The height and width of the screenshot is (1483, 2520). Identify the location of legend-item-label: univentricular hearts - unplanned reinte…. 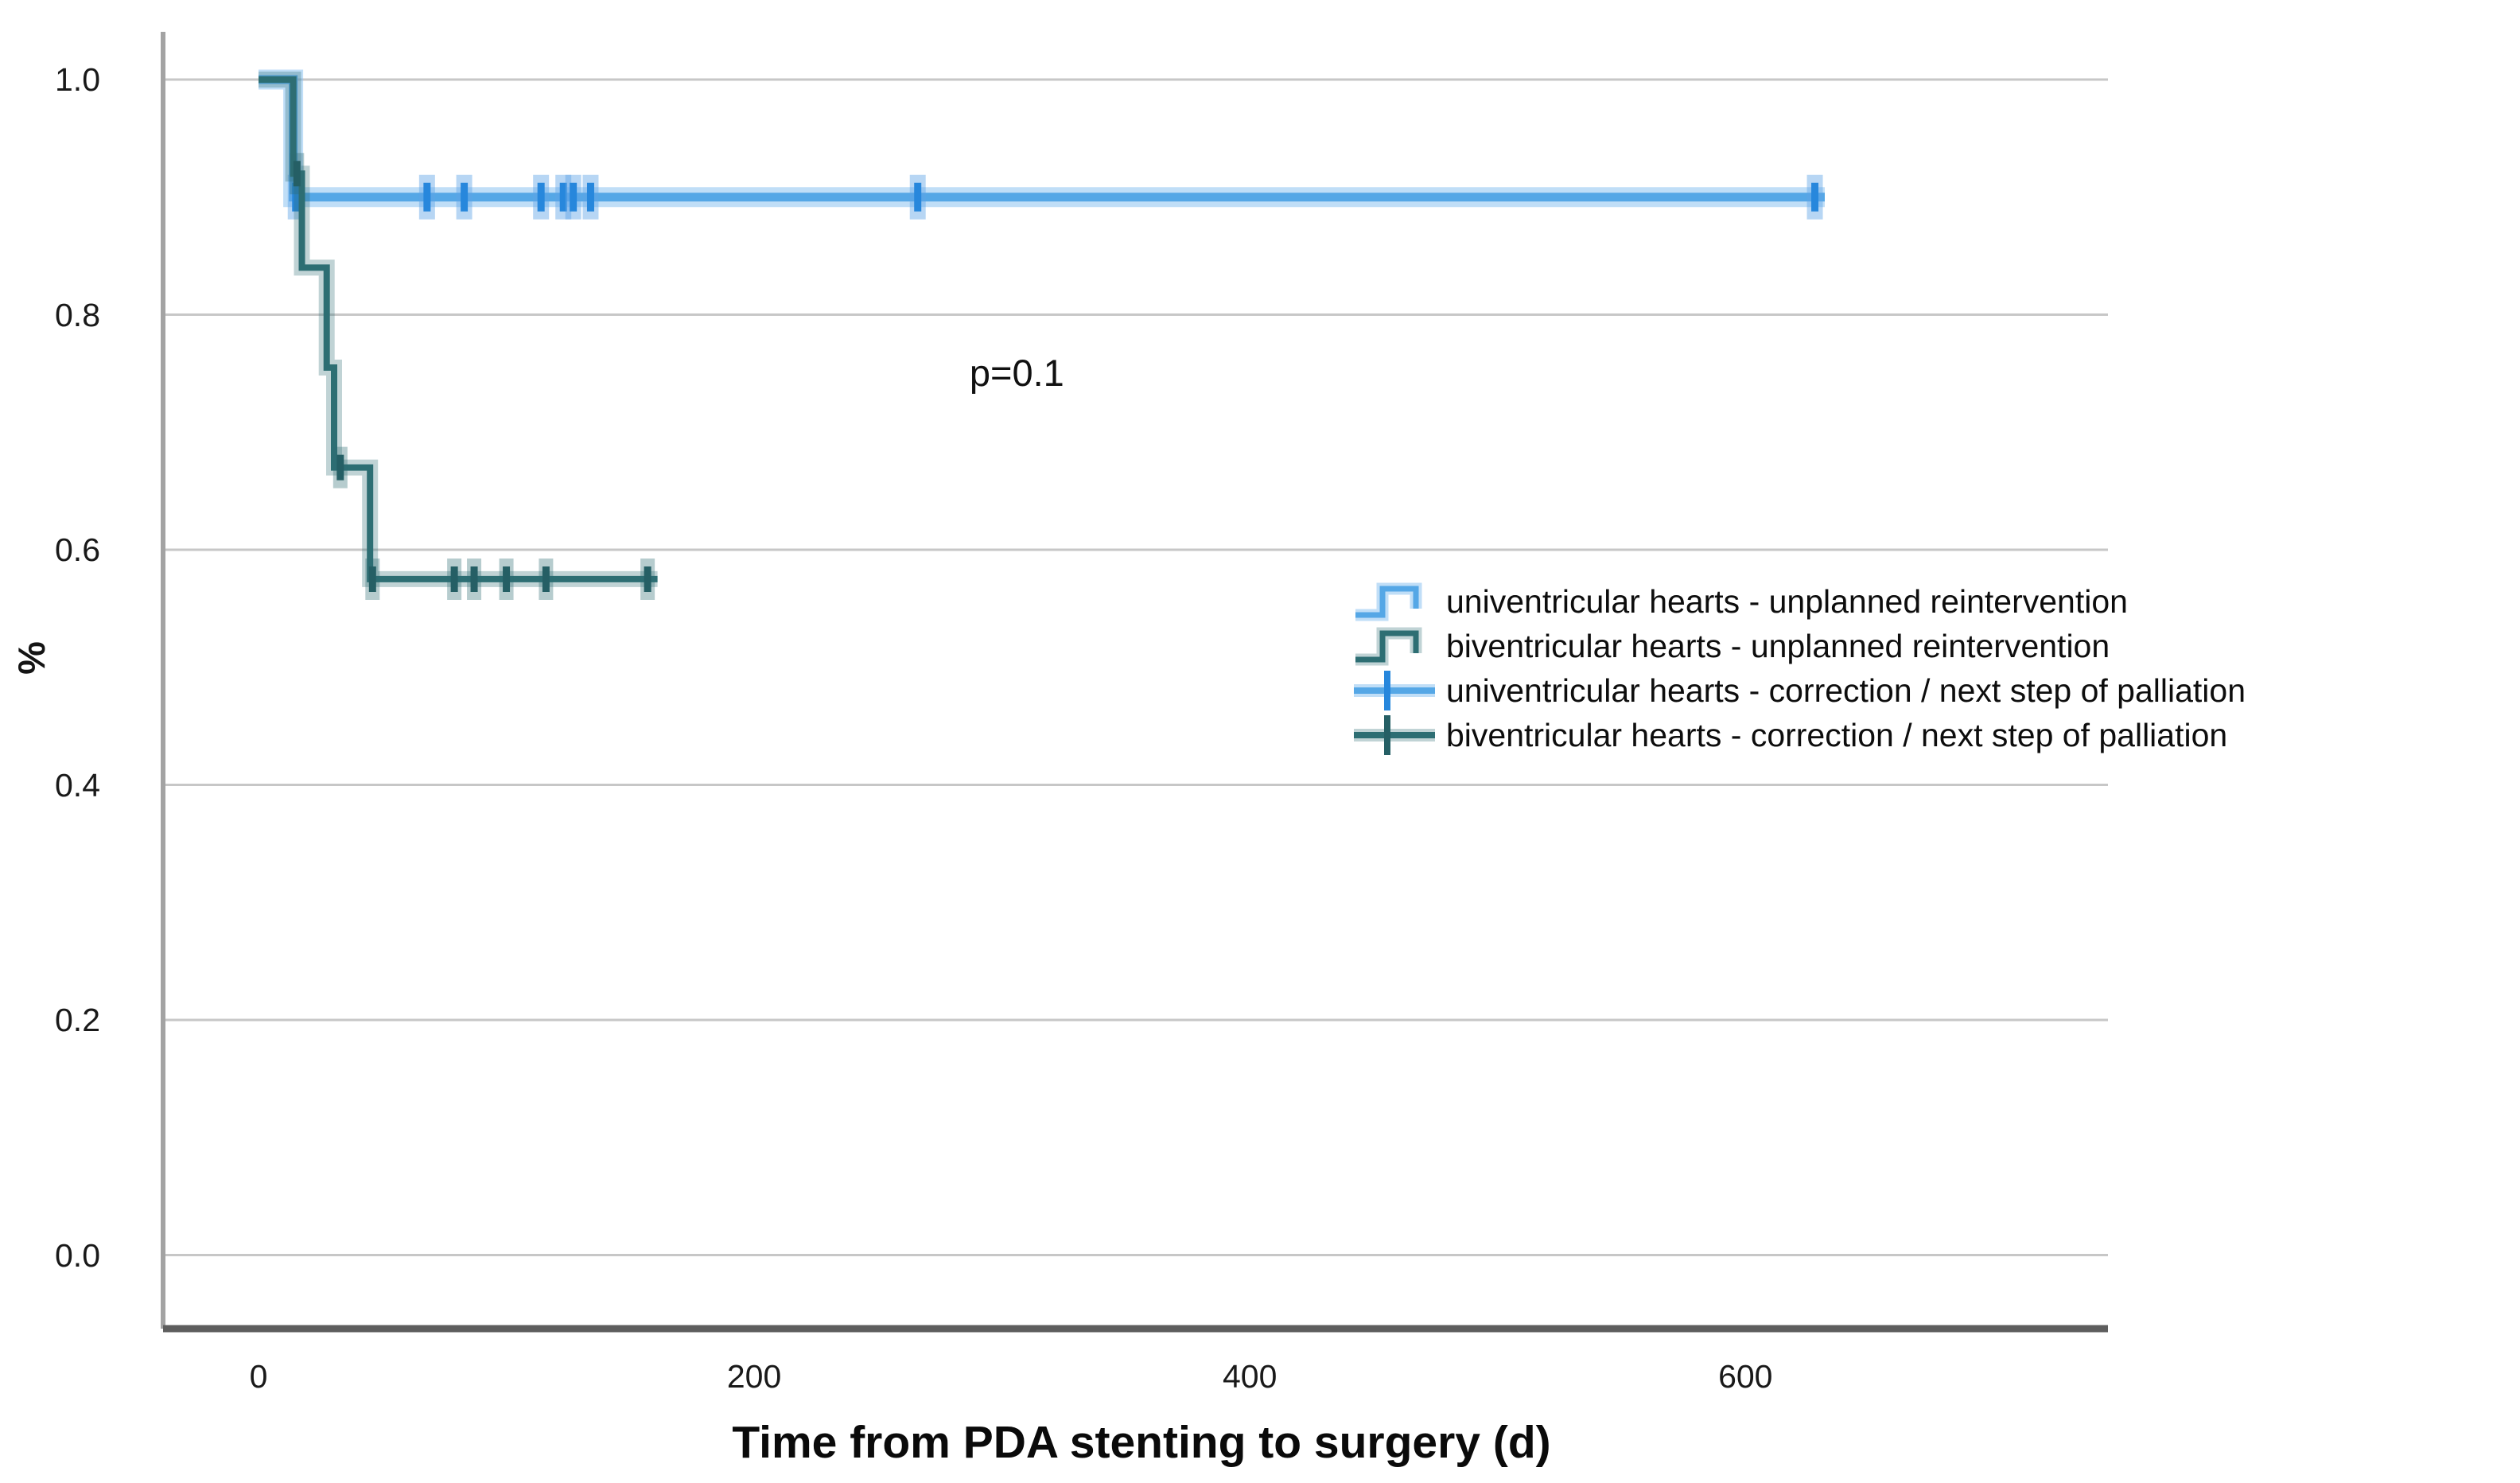
(1787, 601).